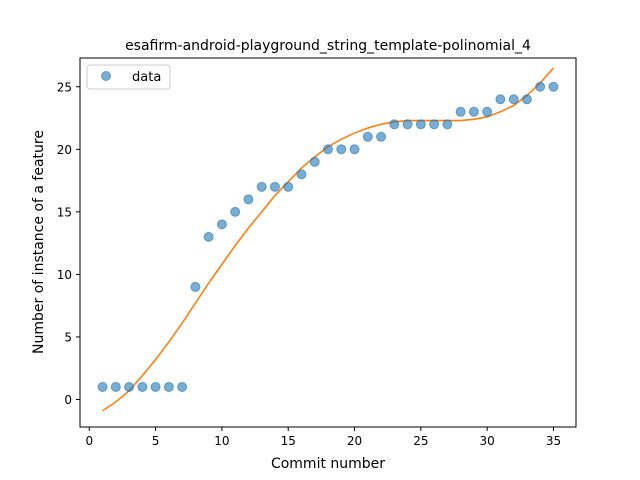  I want to click on legend: data, so click(128, 77).